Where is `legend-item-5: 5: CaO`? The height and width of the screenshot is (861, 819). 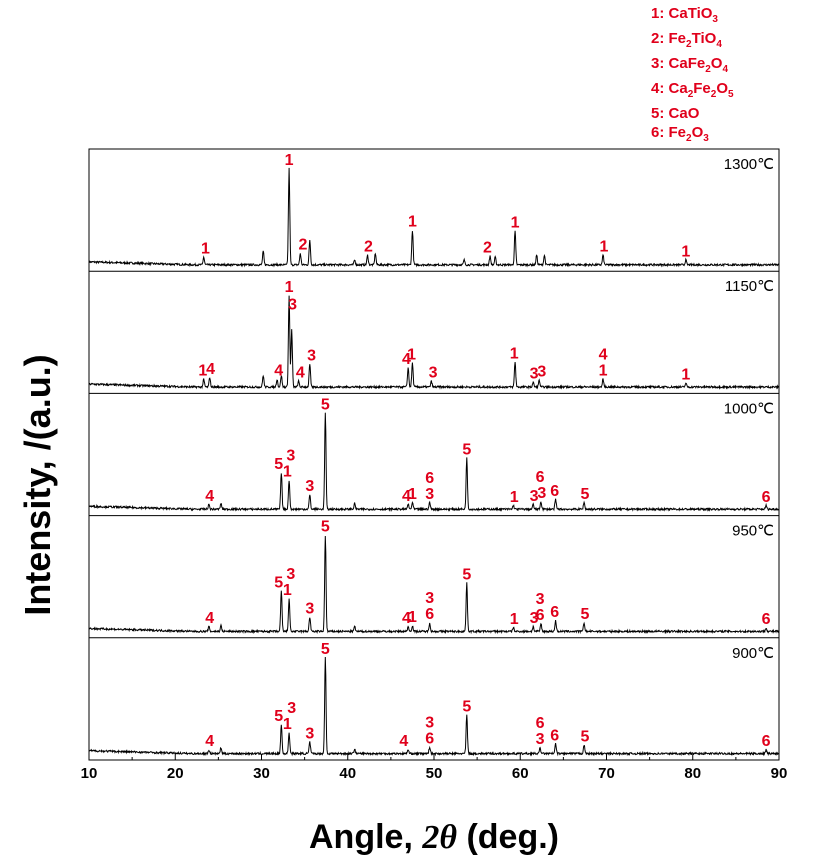 legend-item-5: 5: CaO is located at coordinates (675, 113).